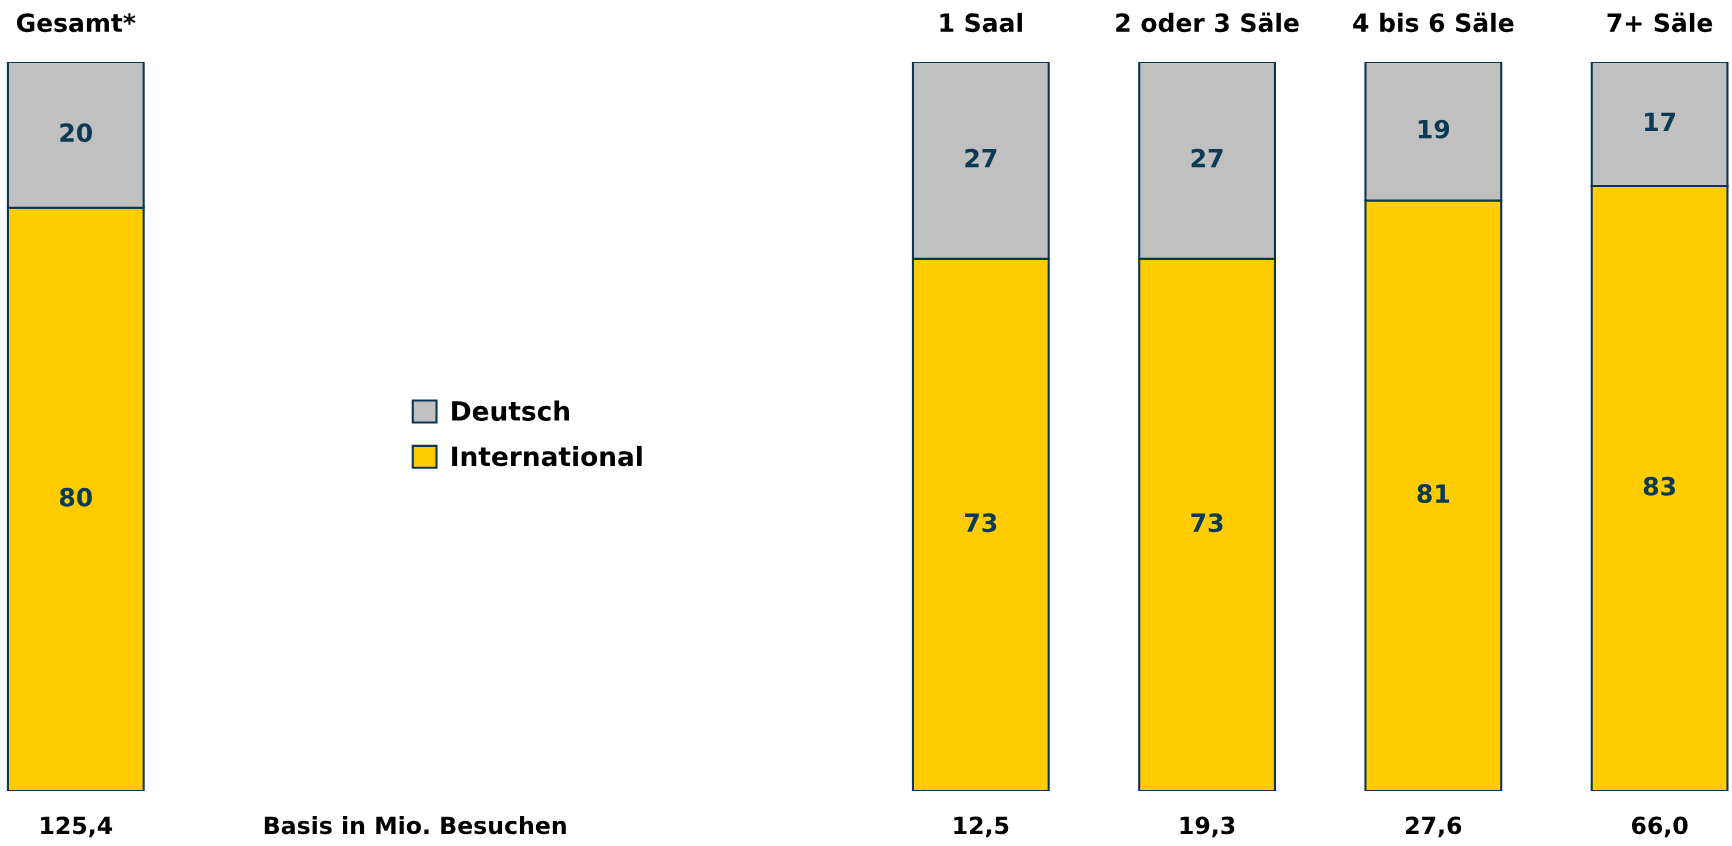  I want to click on data-label: 20, so click(76, 133).